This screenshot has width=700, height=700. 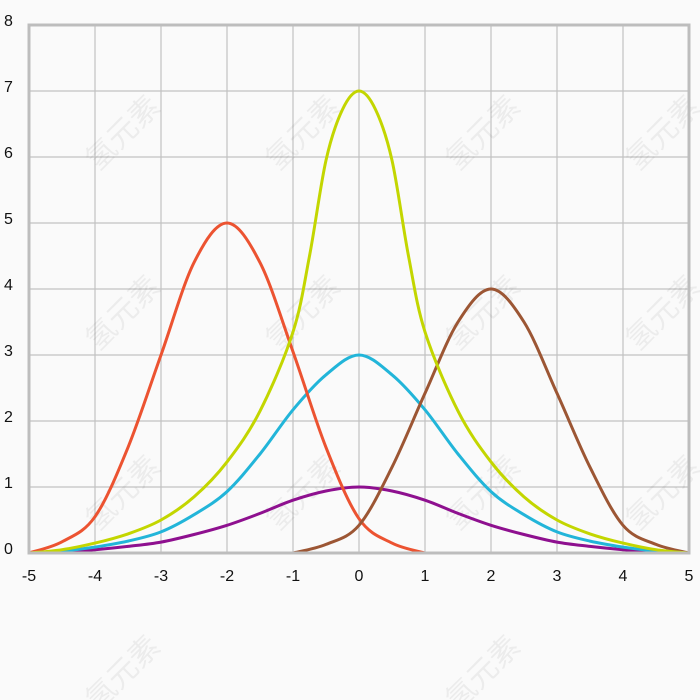 What do you see at coordinates (8, 417) in the screenshot?
I see `y-tick-label: 2` at bounding box center [8, 417].